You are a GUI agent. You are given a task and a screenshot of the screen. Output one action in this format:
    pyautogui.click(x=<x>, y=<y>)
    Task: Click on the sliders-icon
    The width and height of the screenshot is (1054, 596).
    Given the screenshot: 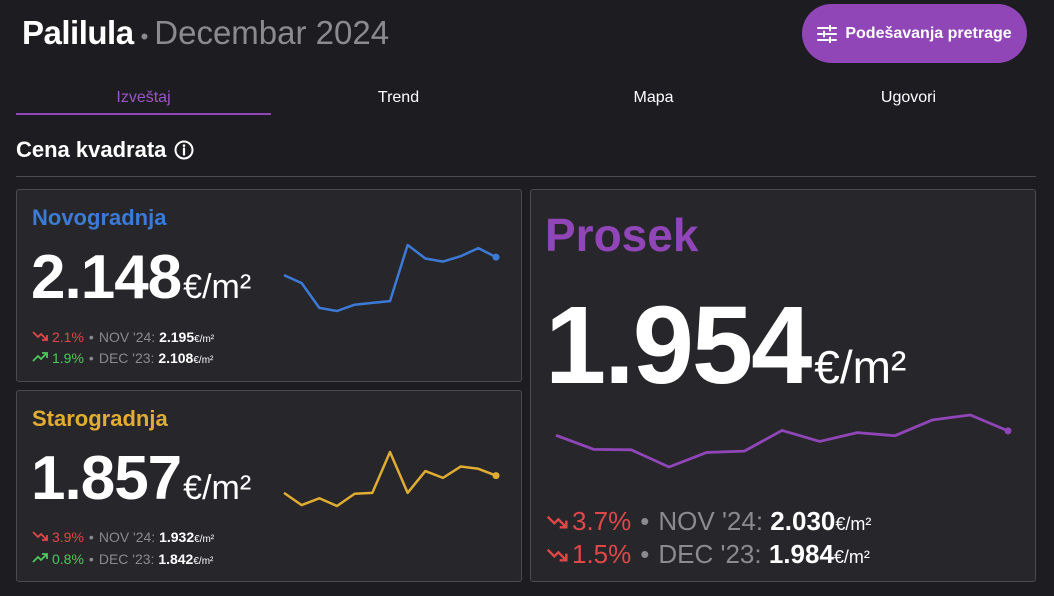 What is the action you would take?
    pyautogui.click(x=827, y=33)
    